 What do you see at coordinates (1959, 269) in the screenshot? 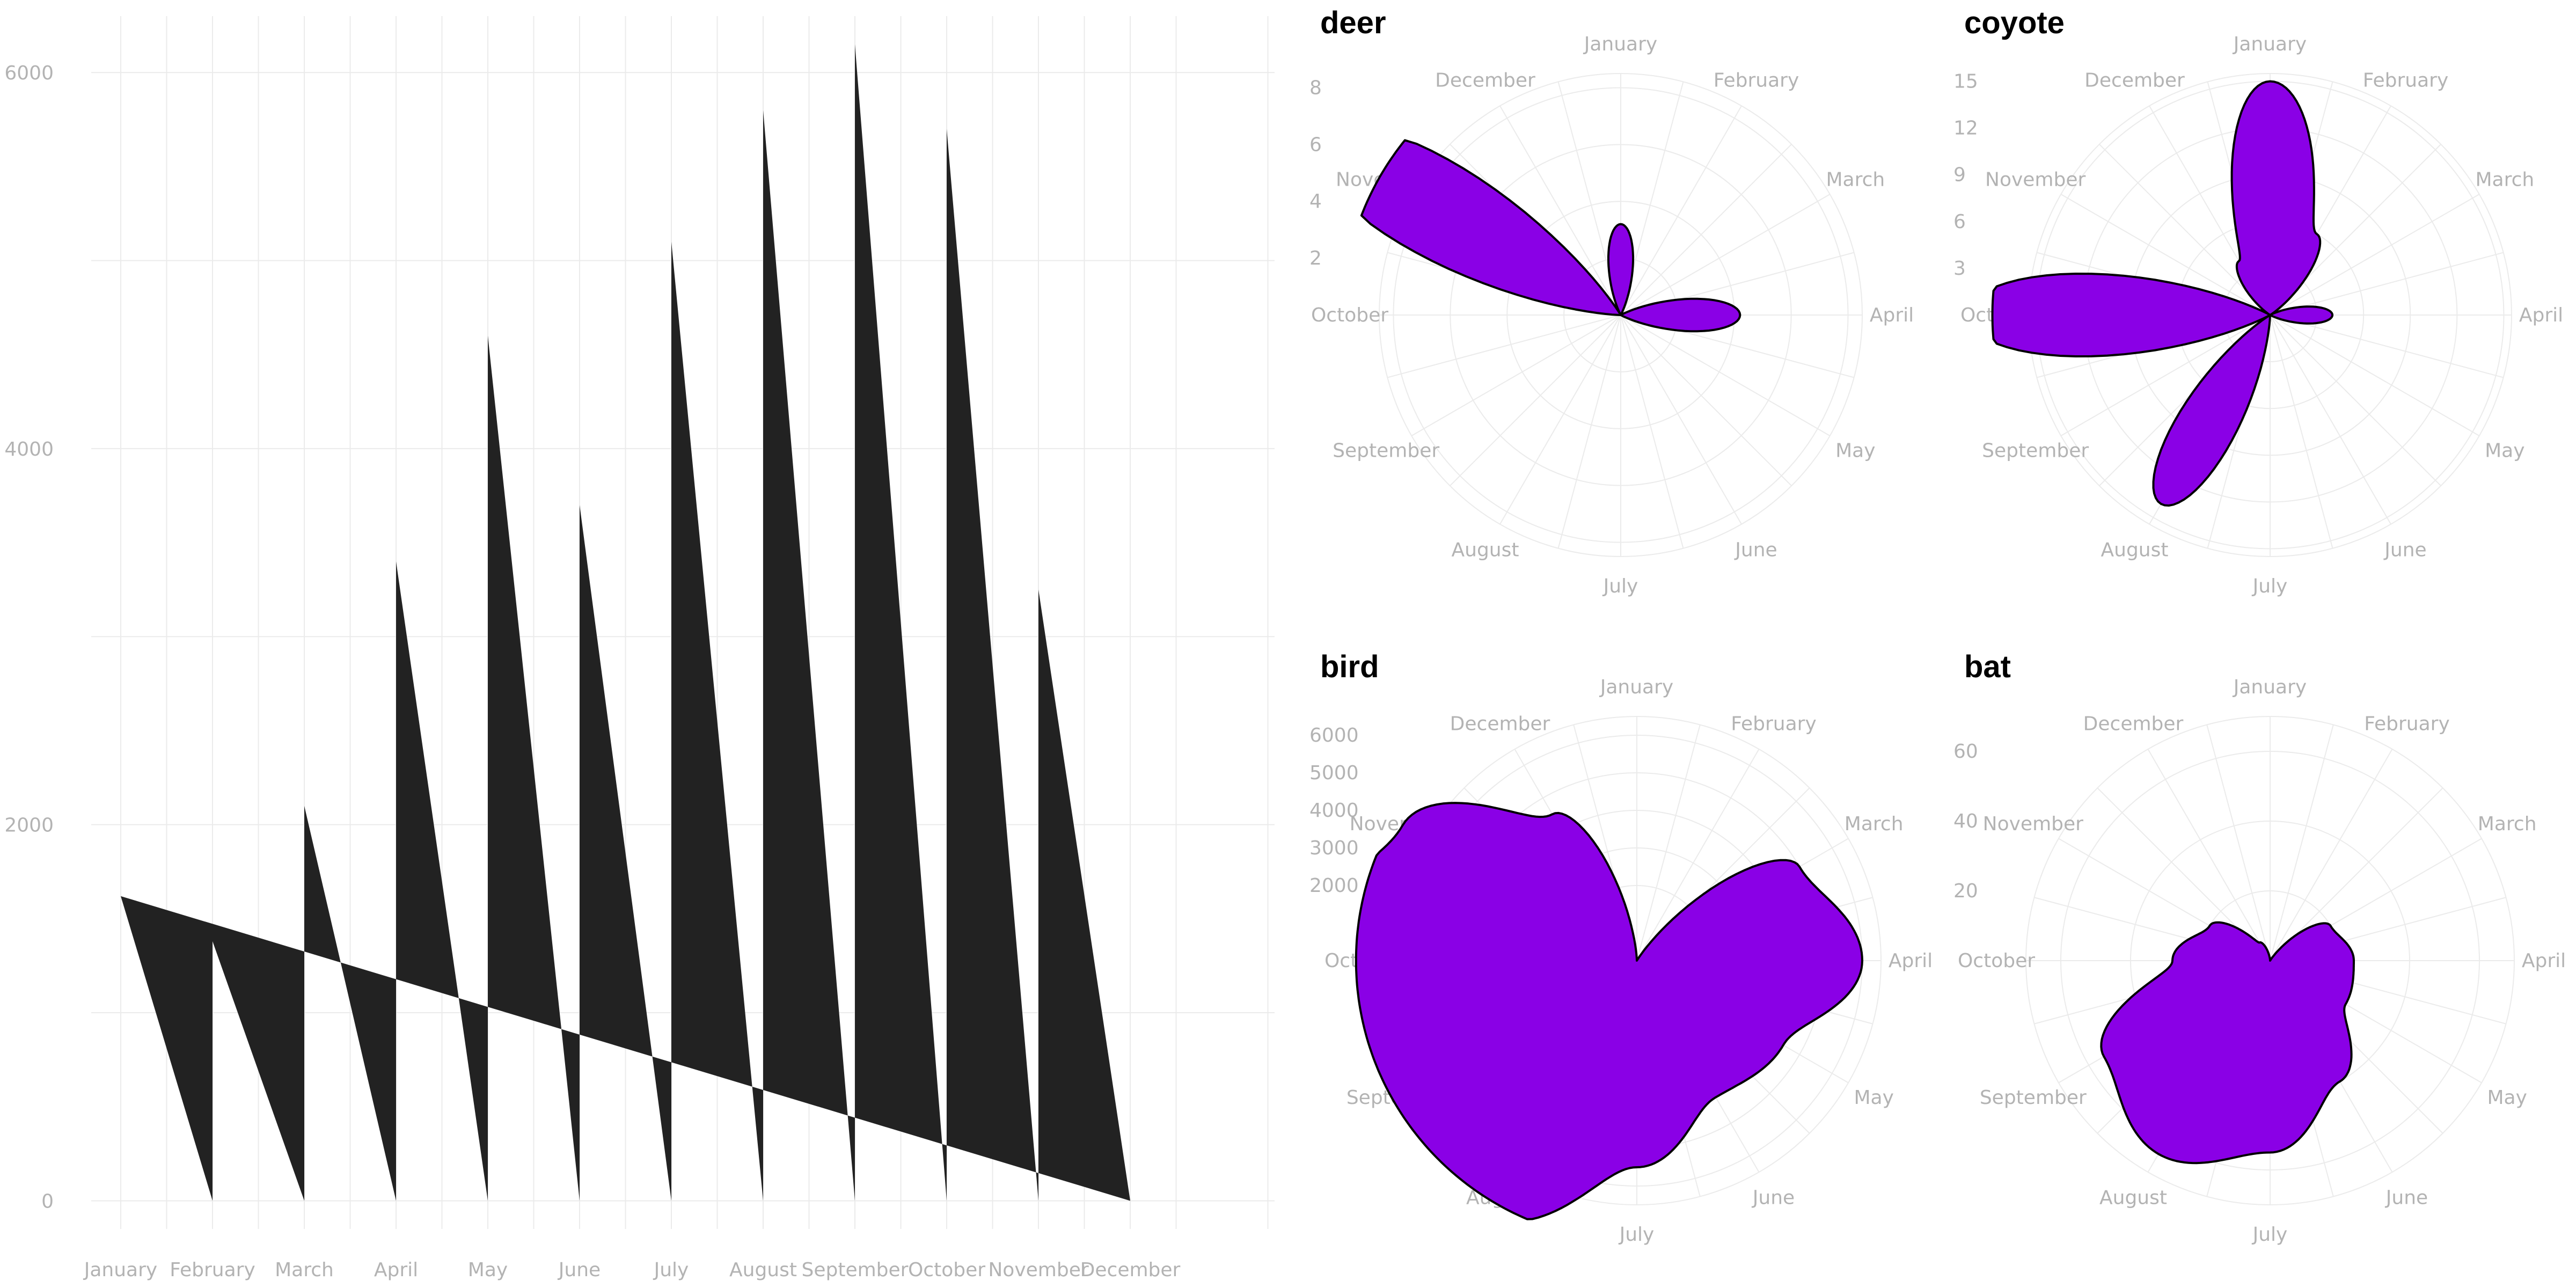
I see `coyote-r-tick-label: 3` at bounding box center [1959, 269].